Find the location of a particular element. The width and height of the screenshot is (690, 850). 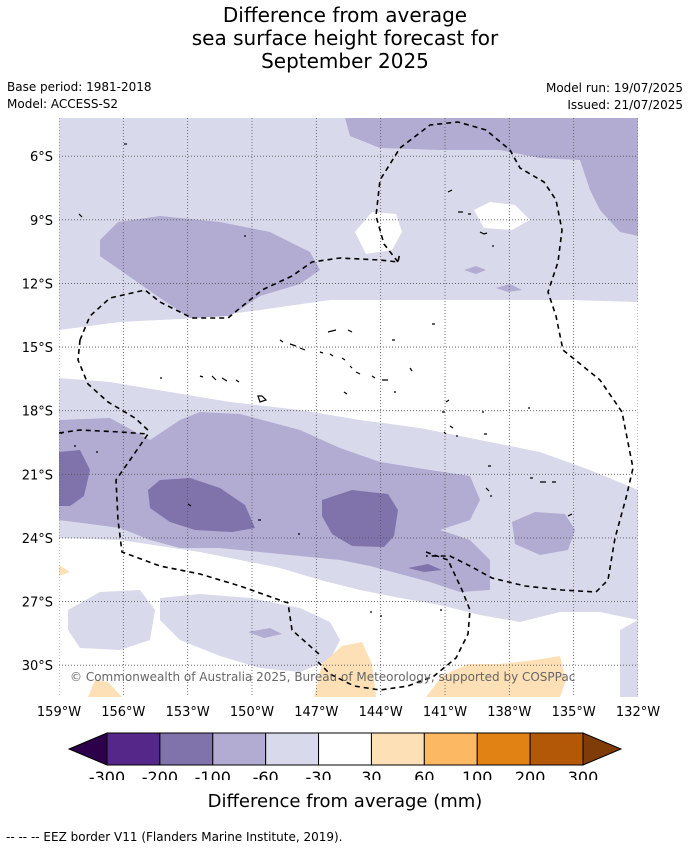

anomaly-positive-w is located at coordinates (64, 570).